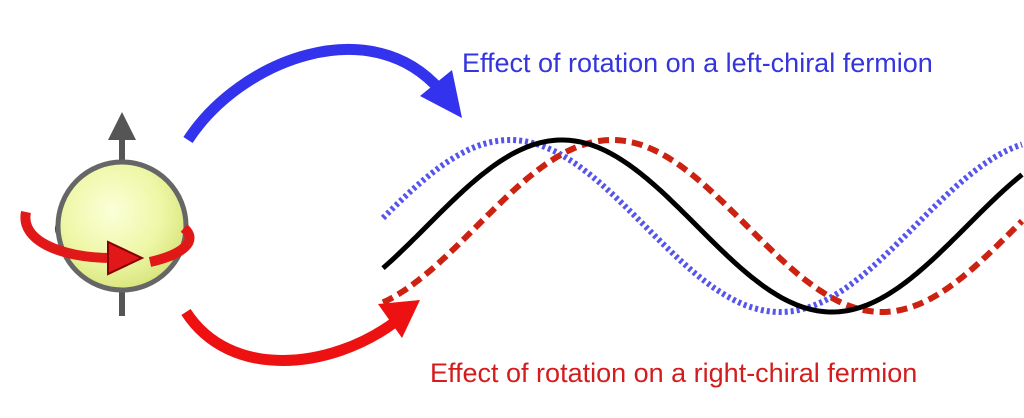 This screenshot has width=1024, height=418. Describe the element at coordinates (290, 337) in the screenshot. I see `right-arrow` at that location.